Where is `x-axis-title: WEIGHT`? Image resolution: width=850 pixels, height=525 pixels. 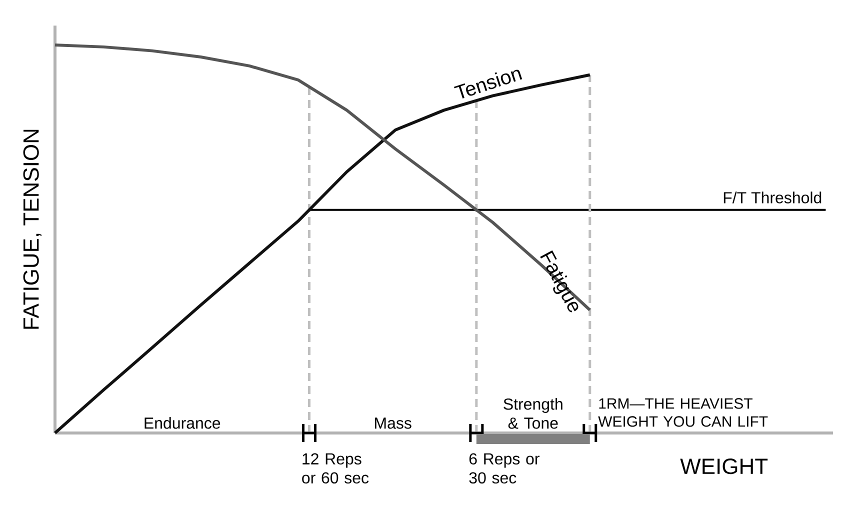 x-axis-title: WEIGHT is located at coordinates (724, 466).